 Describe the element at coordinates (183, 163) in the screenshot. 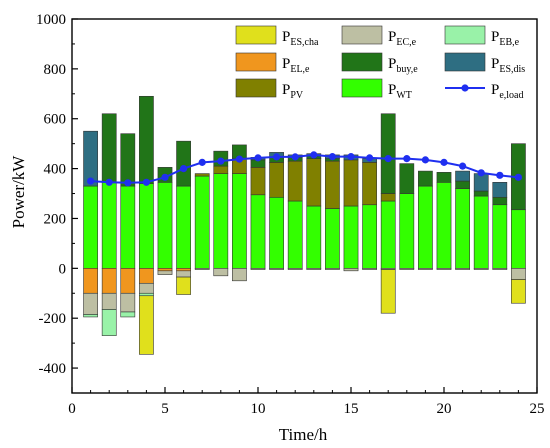

I see `bar-Pbuy-h6` at that location.